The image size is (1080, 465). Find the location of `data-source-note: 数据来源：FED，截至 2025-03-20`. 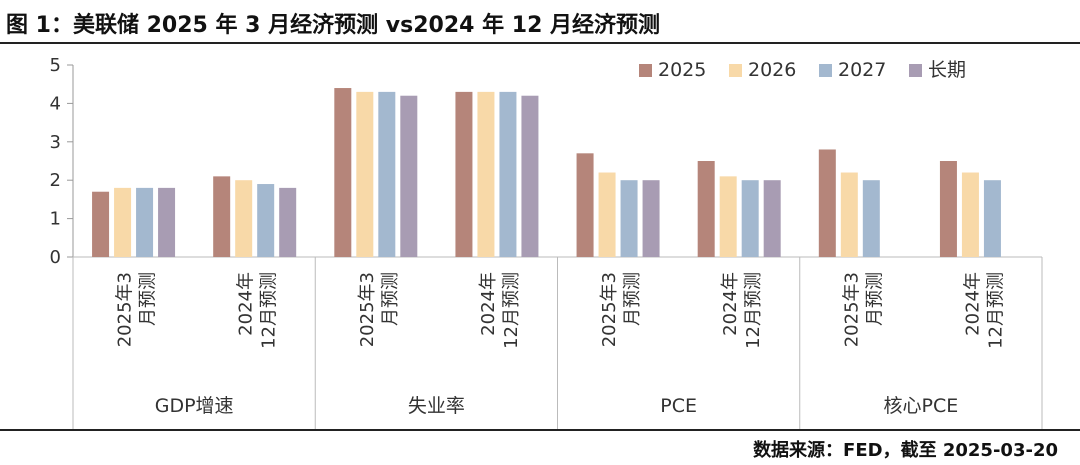

data-source-note: 数据来源：FED，截至 2025-03-20 is located at coordinates (905, 450).